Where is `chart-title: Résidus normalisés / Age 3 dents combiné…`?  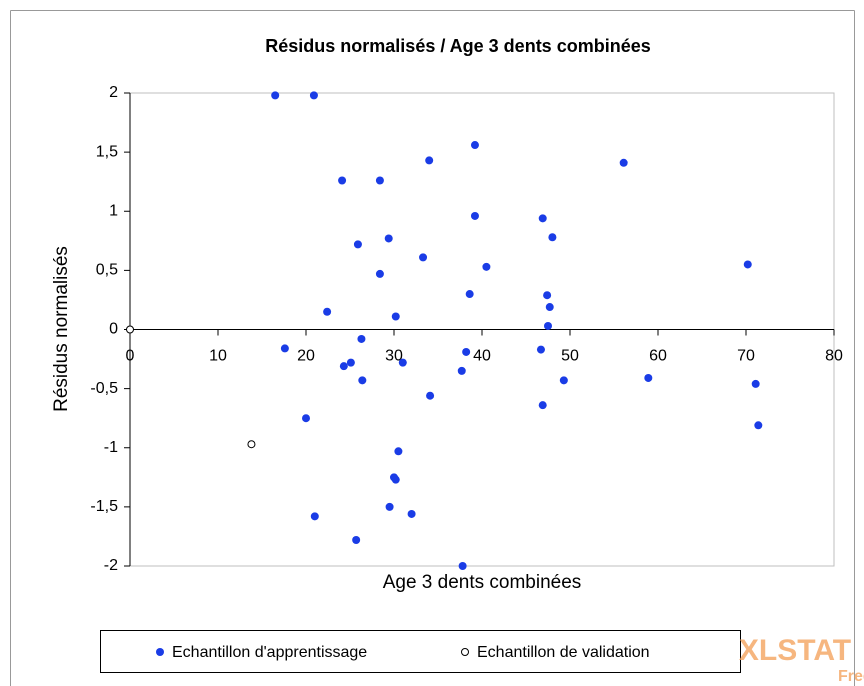 chart-title: Résidus normalisés / Age 3 dents combiné… is located at coordinates (457, 46).